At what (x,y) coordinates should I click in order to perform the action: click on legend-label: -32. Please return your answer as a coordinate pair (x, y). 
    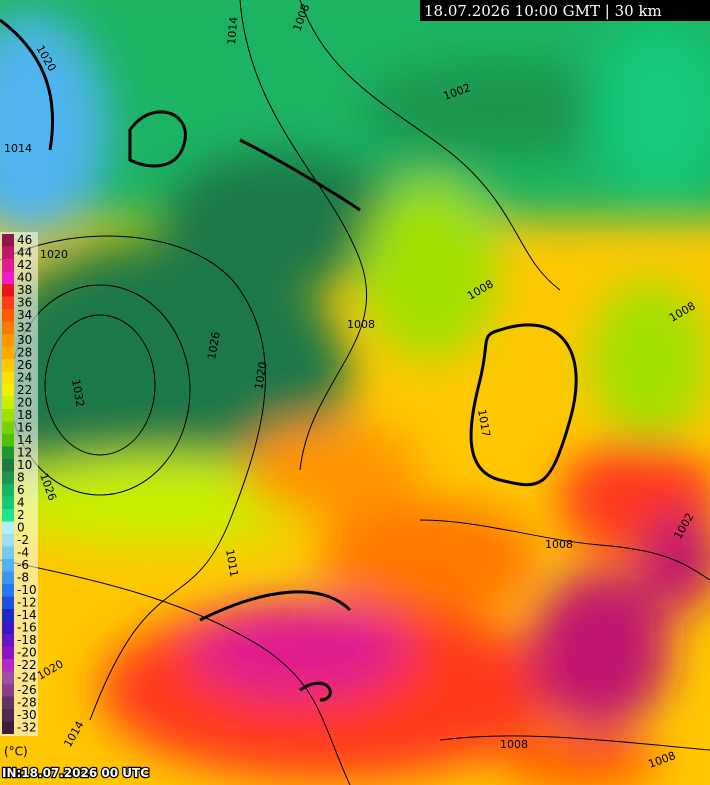
    Looking at the image, I should click on (27, 727).